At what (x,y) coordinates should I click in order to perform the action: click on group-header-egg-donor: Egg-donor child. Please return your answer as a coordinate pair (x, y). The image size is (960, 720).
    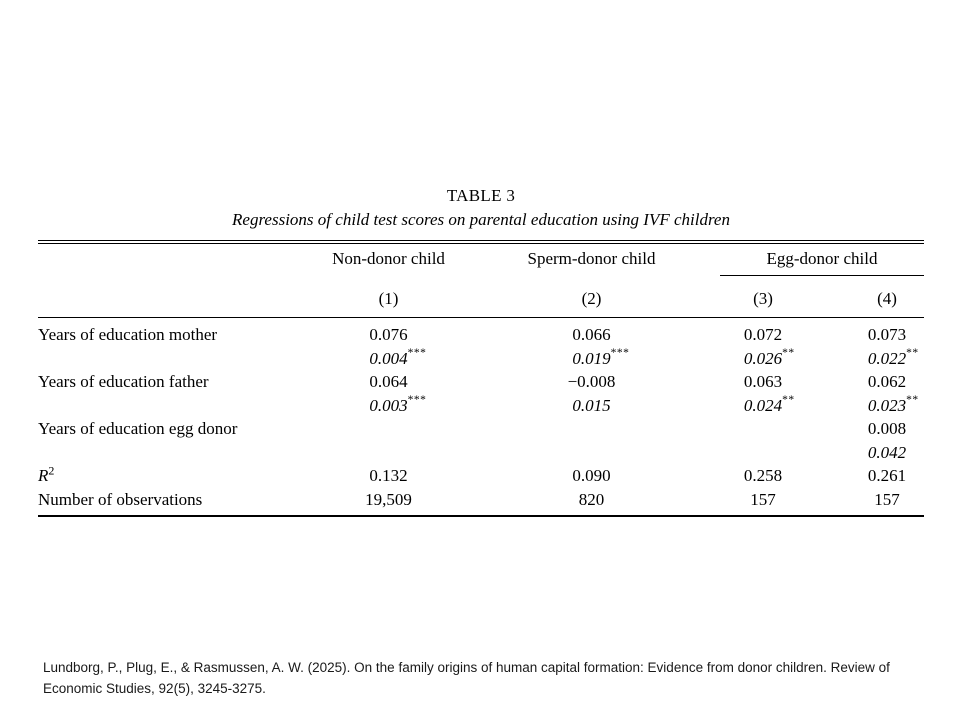
    Looking at the image, I should click on (822, 262).